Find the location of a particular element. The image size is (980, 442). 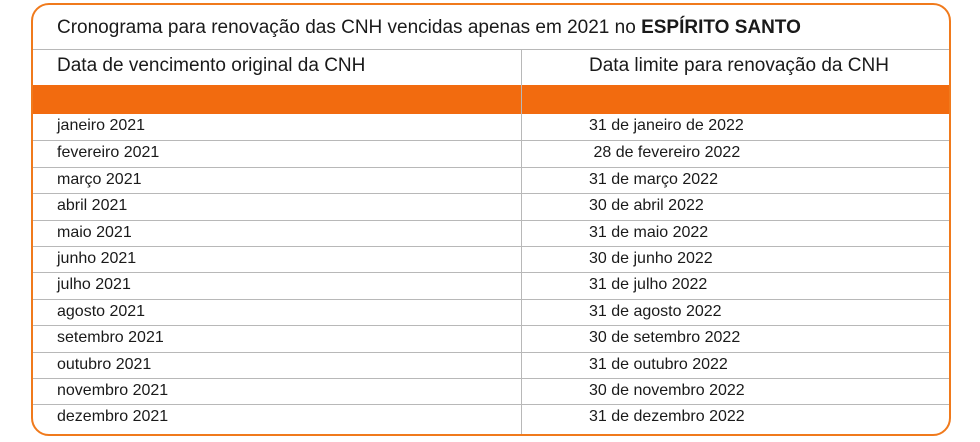

header-original-expiry: Data de vencimento original da CNH is located at coordinates (211, 65).